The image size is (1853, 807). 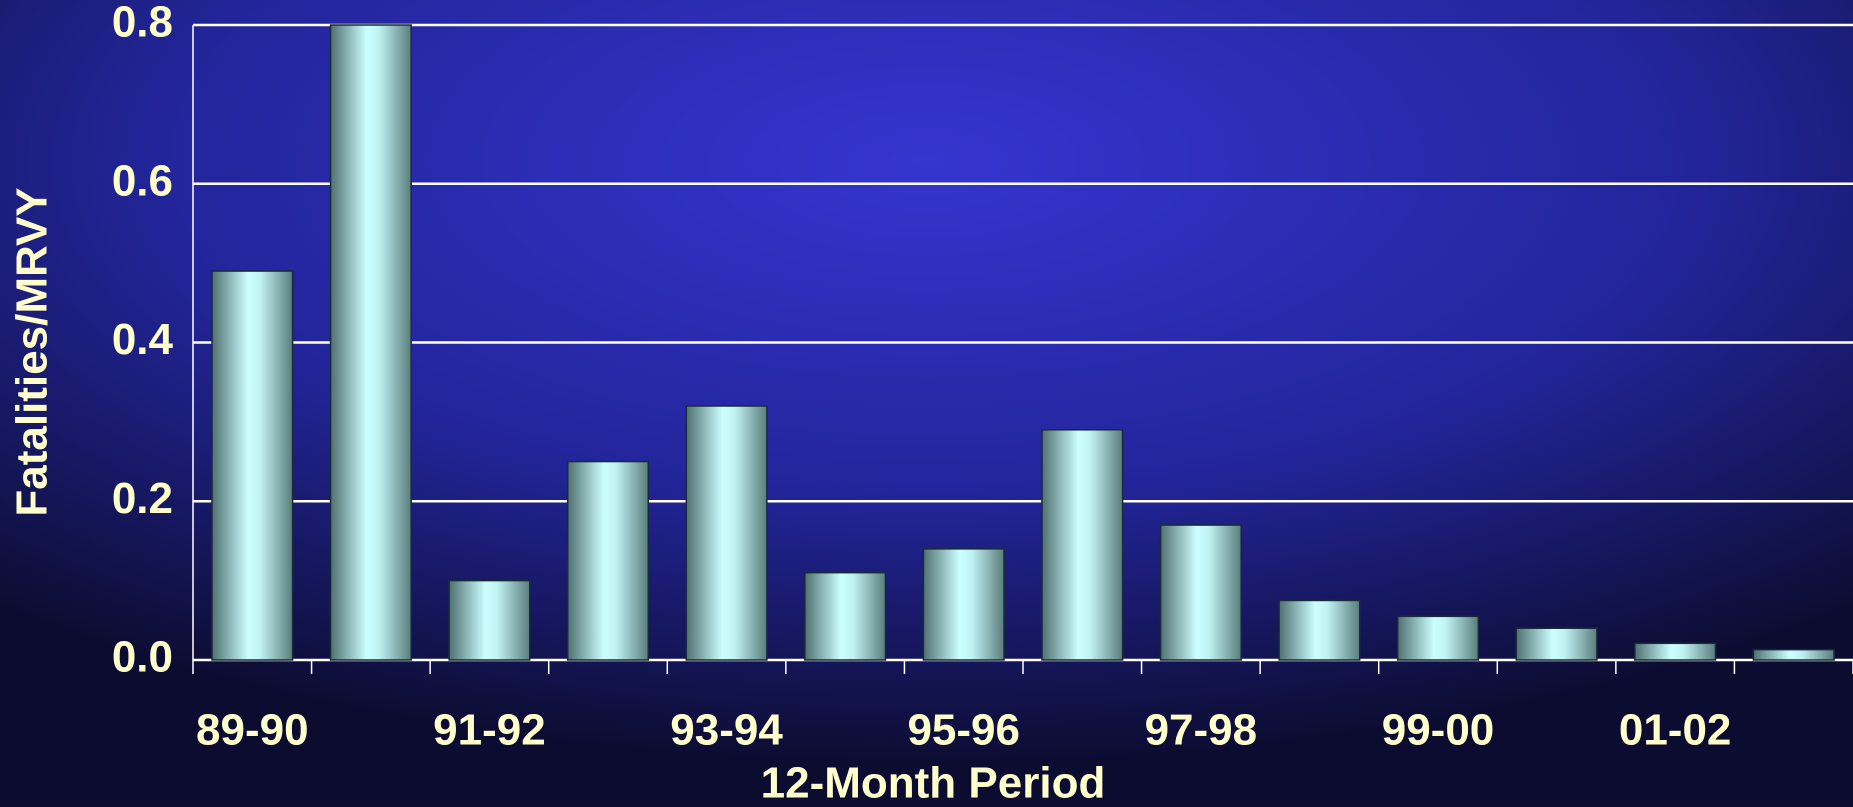 I want to click on y-tick-label: 0.8, so click(x=142, y=23).